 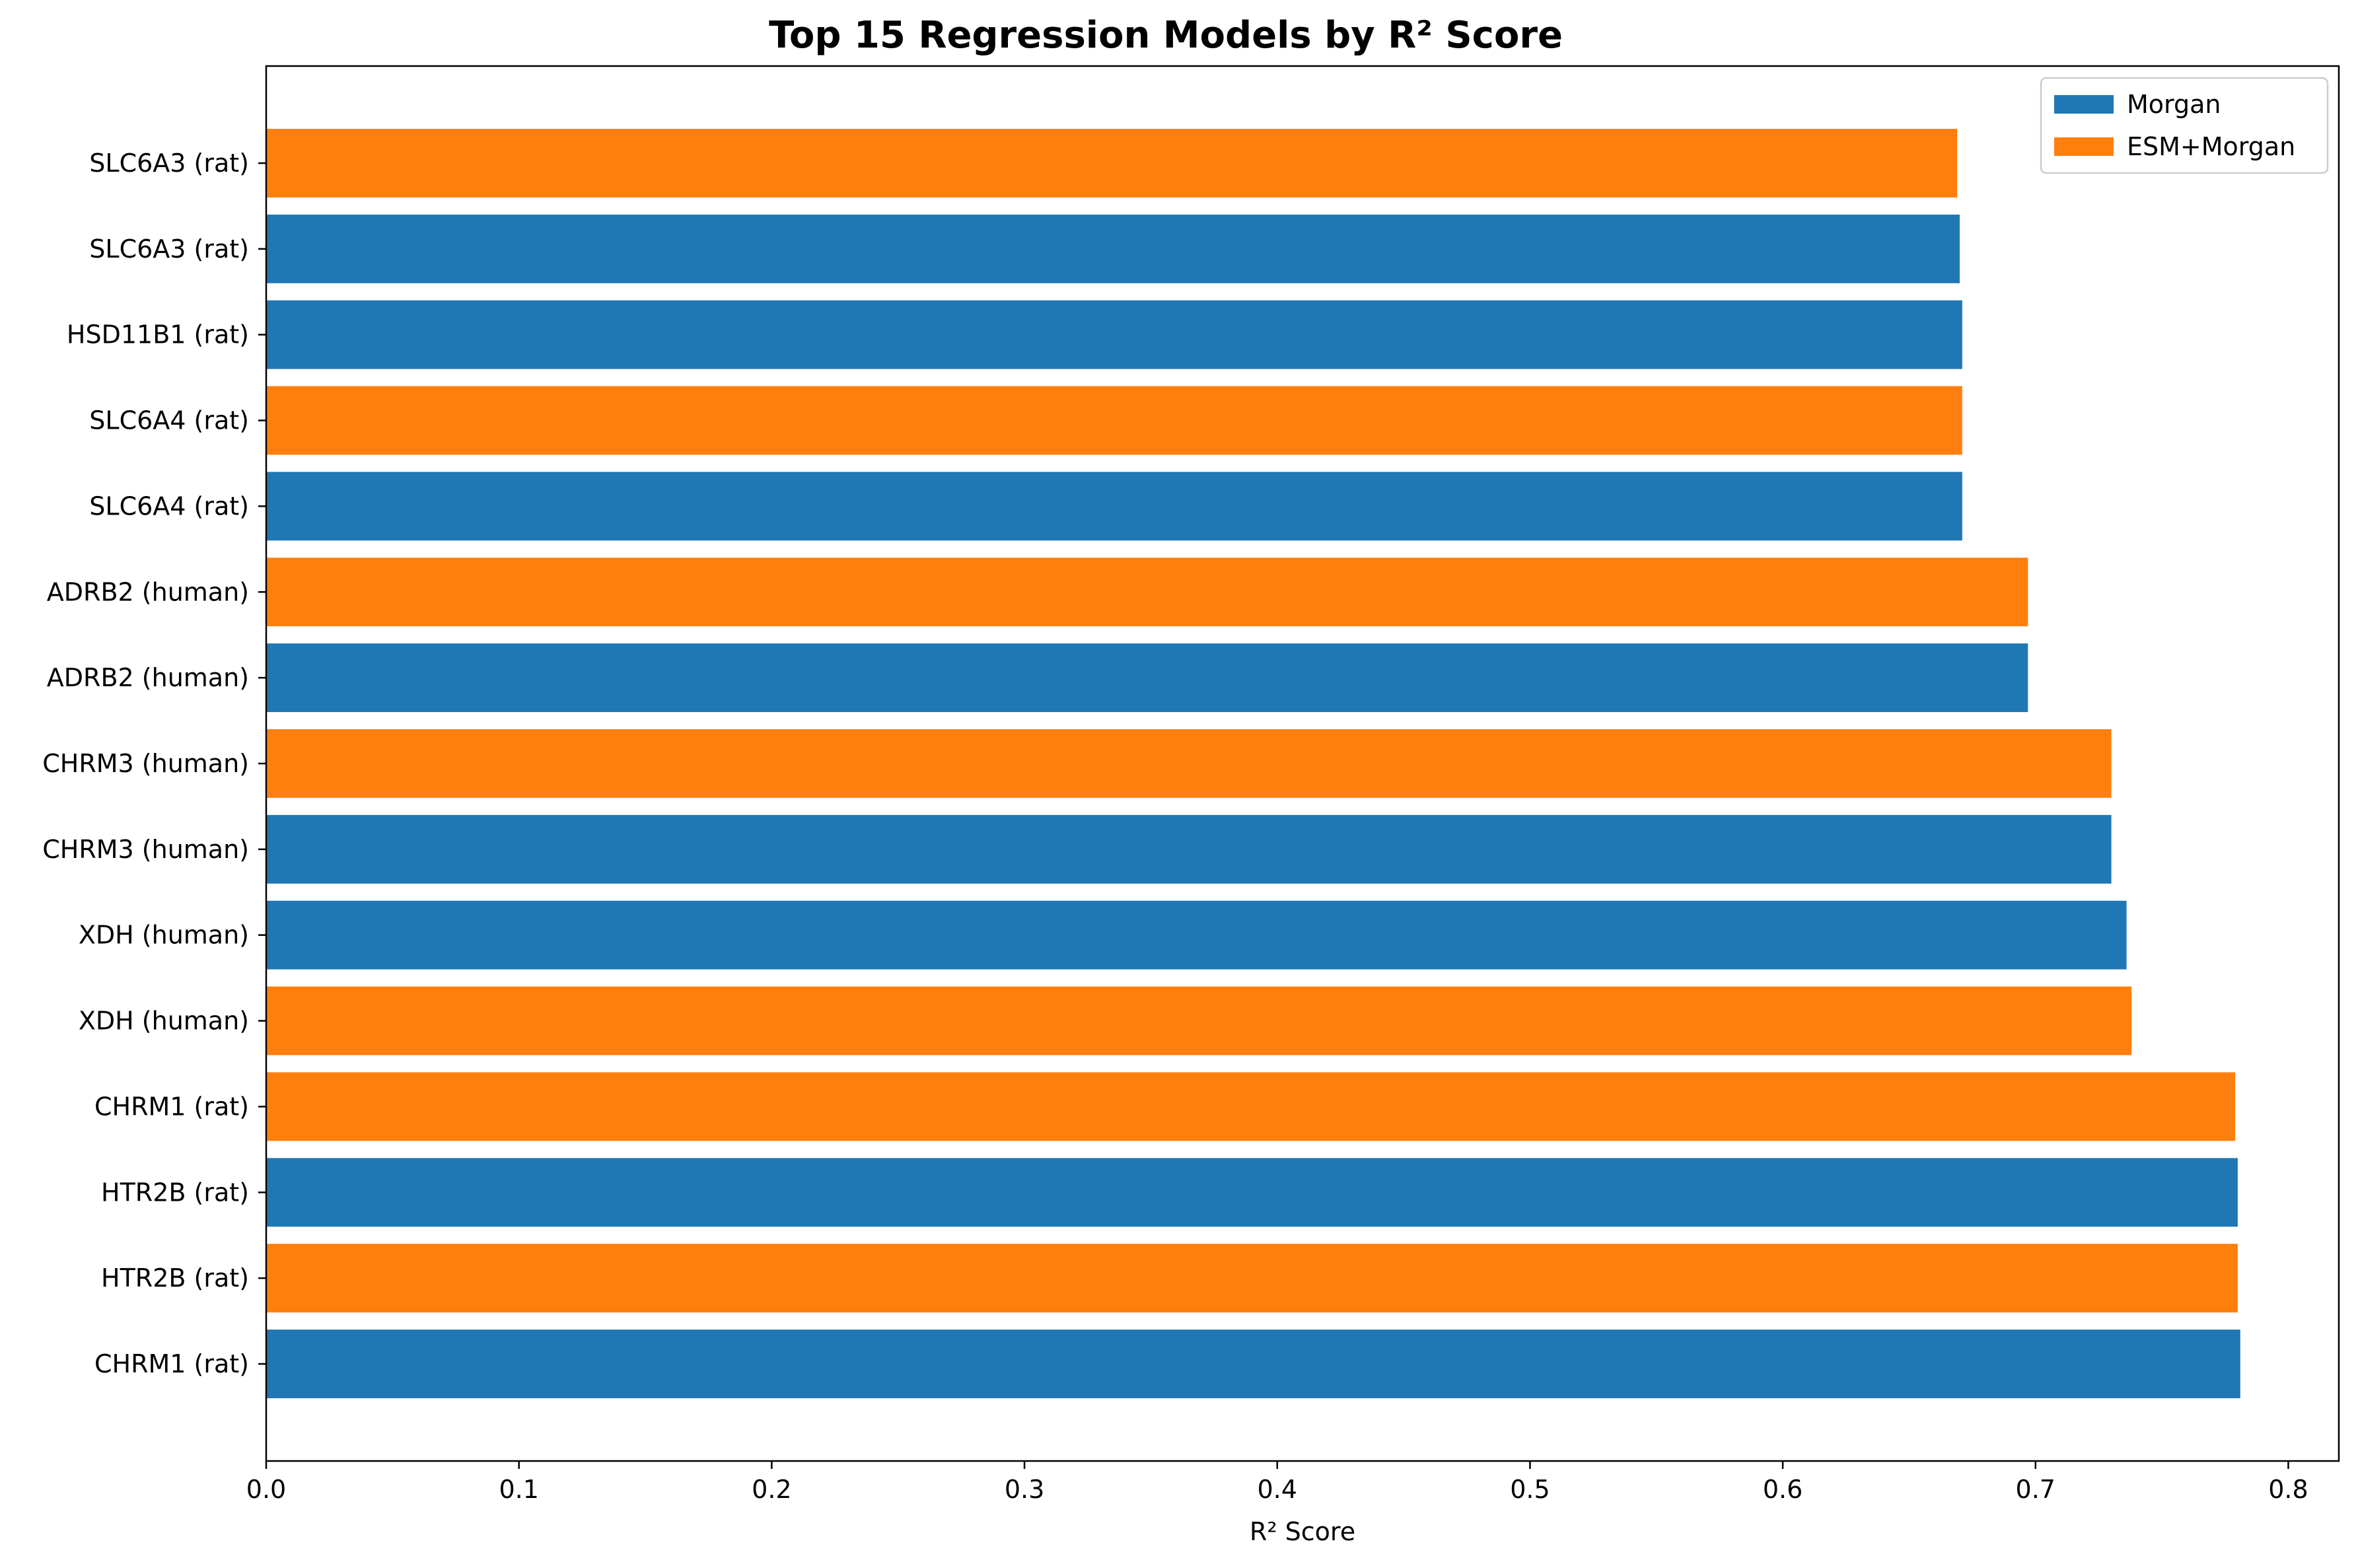 I want to click on legend-label: ESM+Morgan, so click(x=2211, y=146).